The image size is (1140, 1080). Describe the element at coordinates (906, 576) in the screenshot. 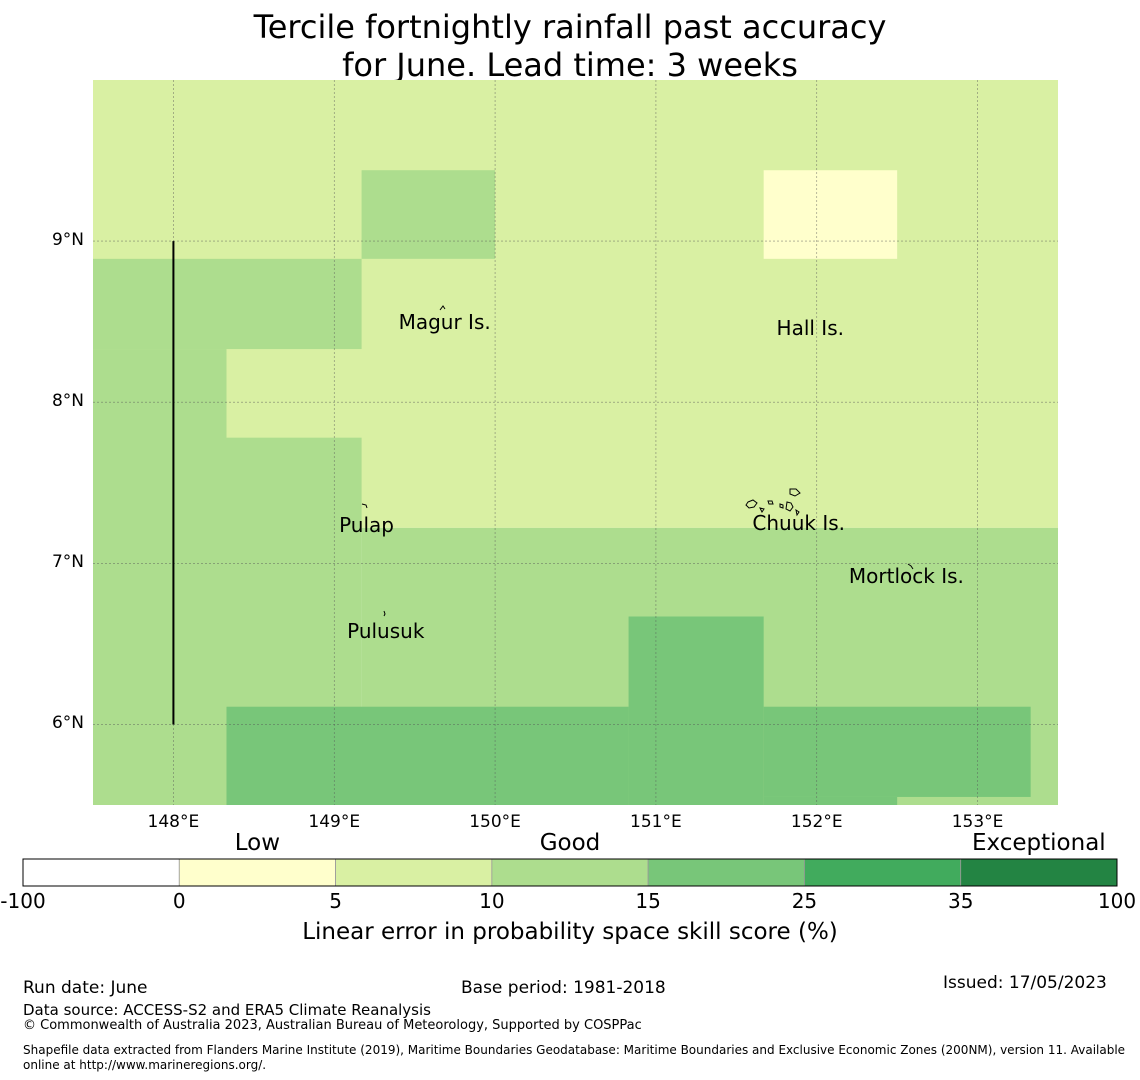

I see `place-label: Mortlock Is.` at that location.